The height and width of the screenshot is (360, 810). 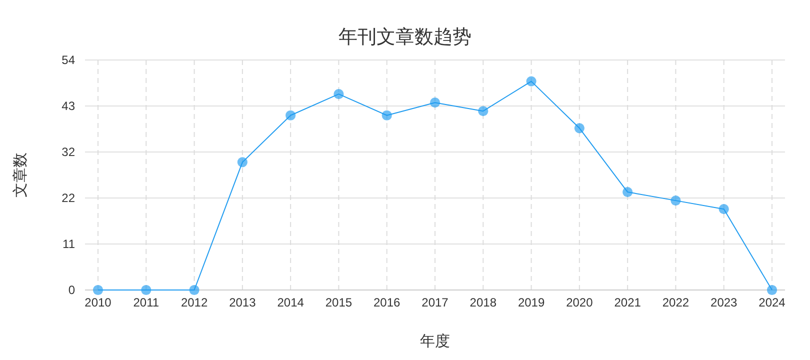 What do you see at coordinates (772, 303) in the screenshot?
I see `x-tick-label: 2024` at bounding box center [772, 303].